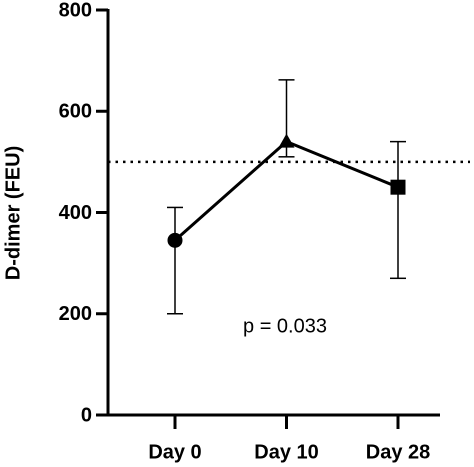 This screenshot has height=467, width=474. I want to click on x-tick-label: Day 0, so click(174, 452).